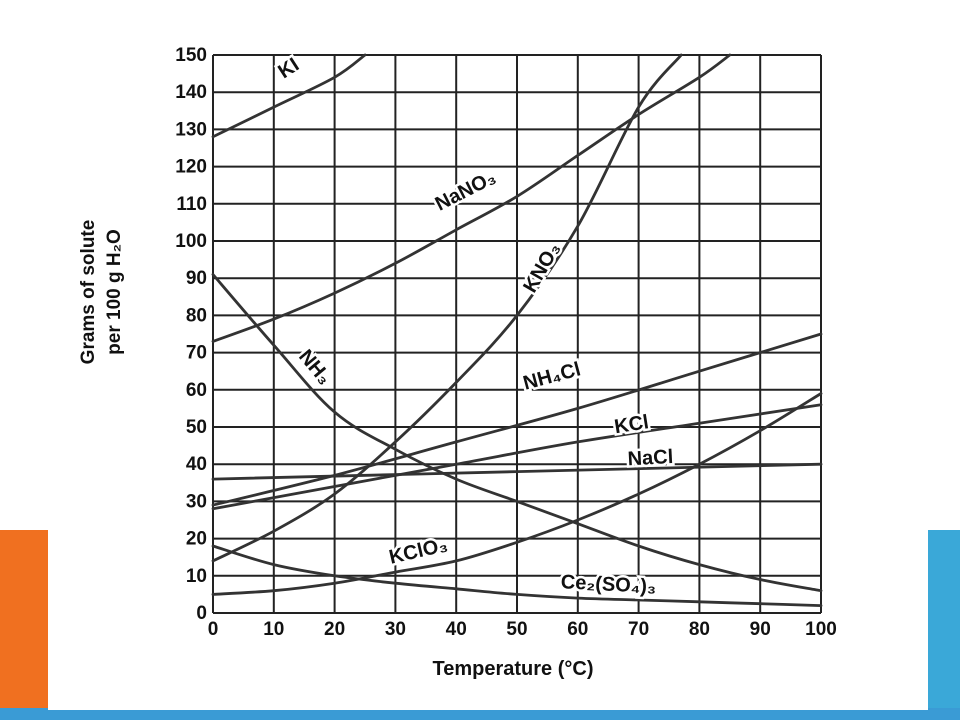  What do you see at coordinates (196, 501) in the screenshot?
I see `y-tick-label: 30` at bounding box center [196, 501].